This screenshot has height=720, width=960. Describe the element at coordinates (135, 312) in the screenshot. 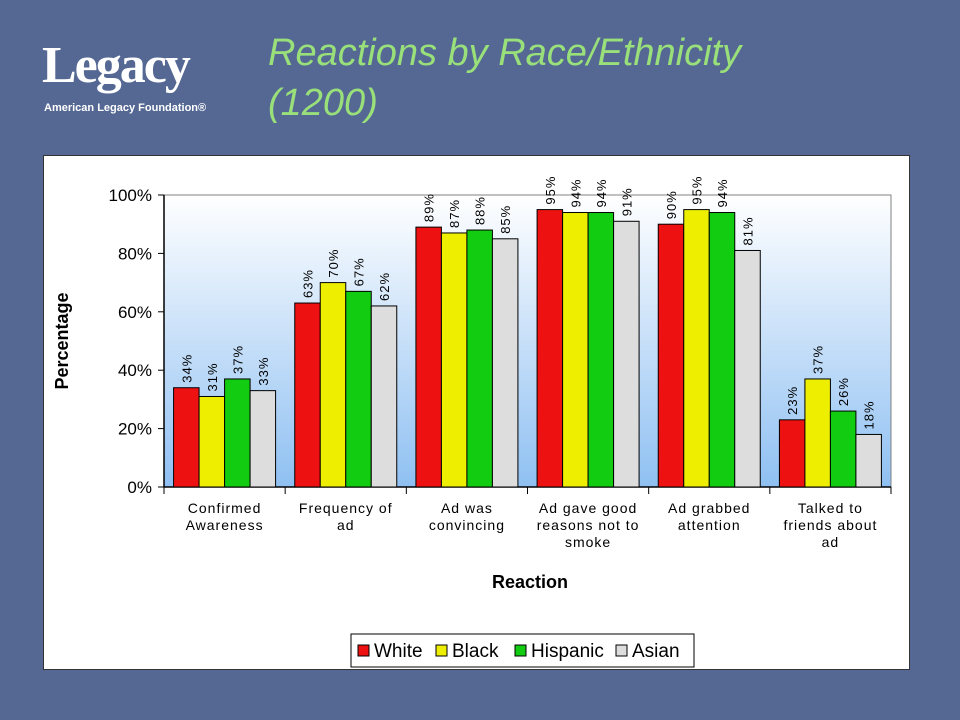

I see `y-tick-label: 60%` at that location.